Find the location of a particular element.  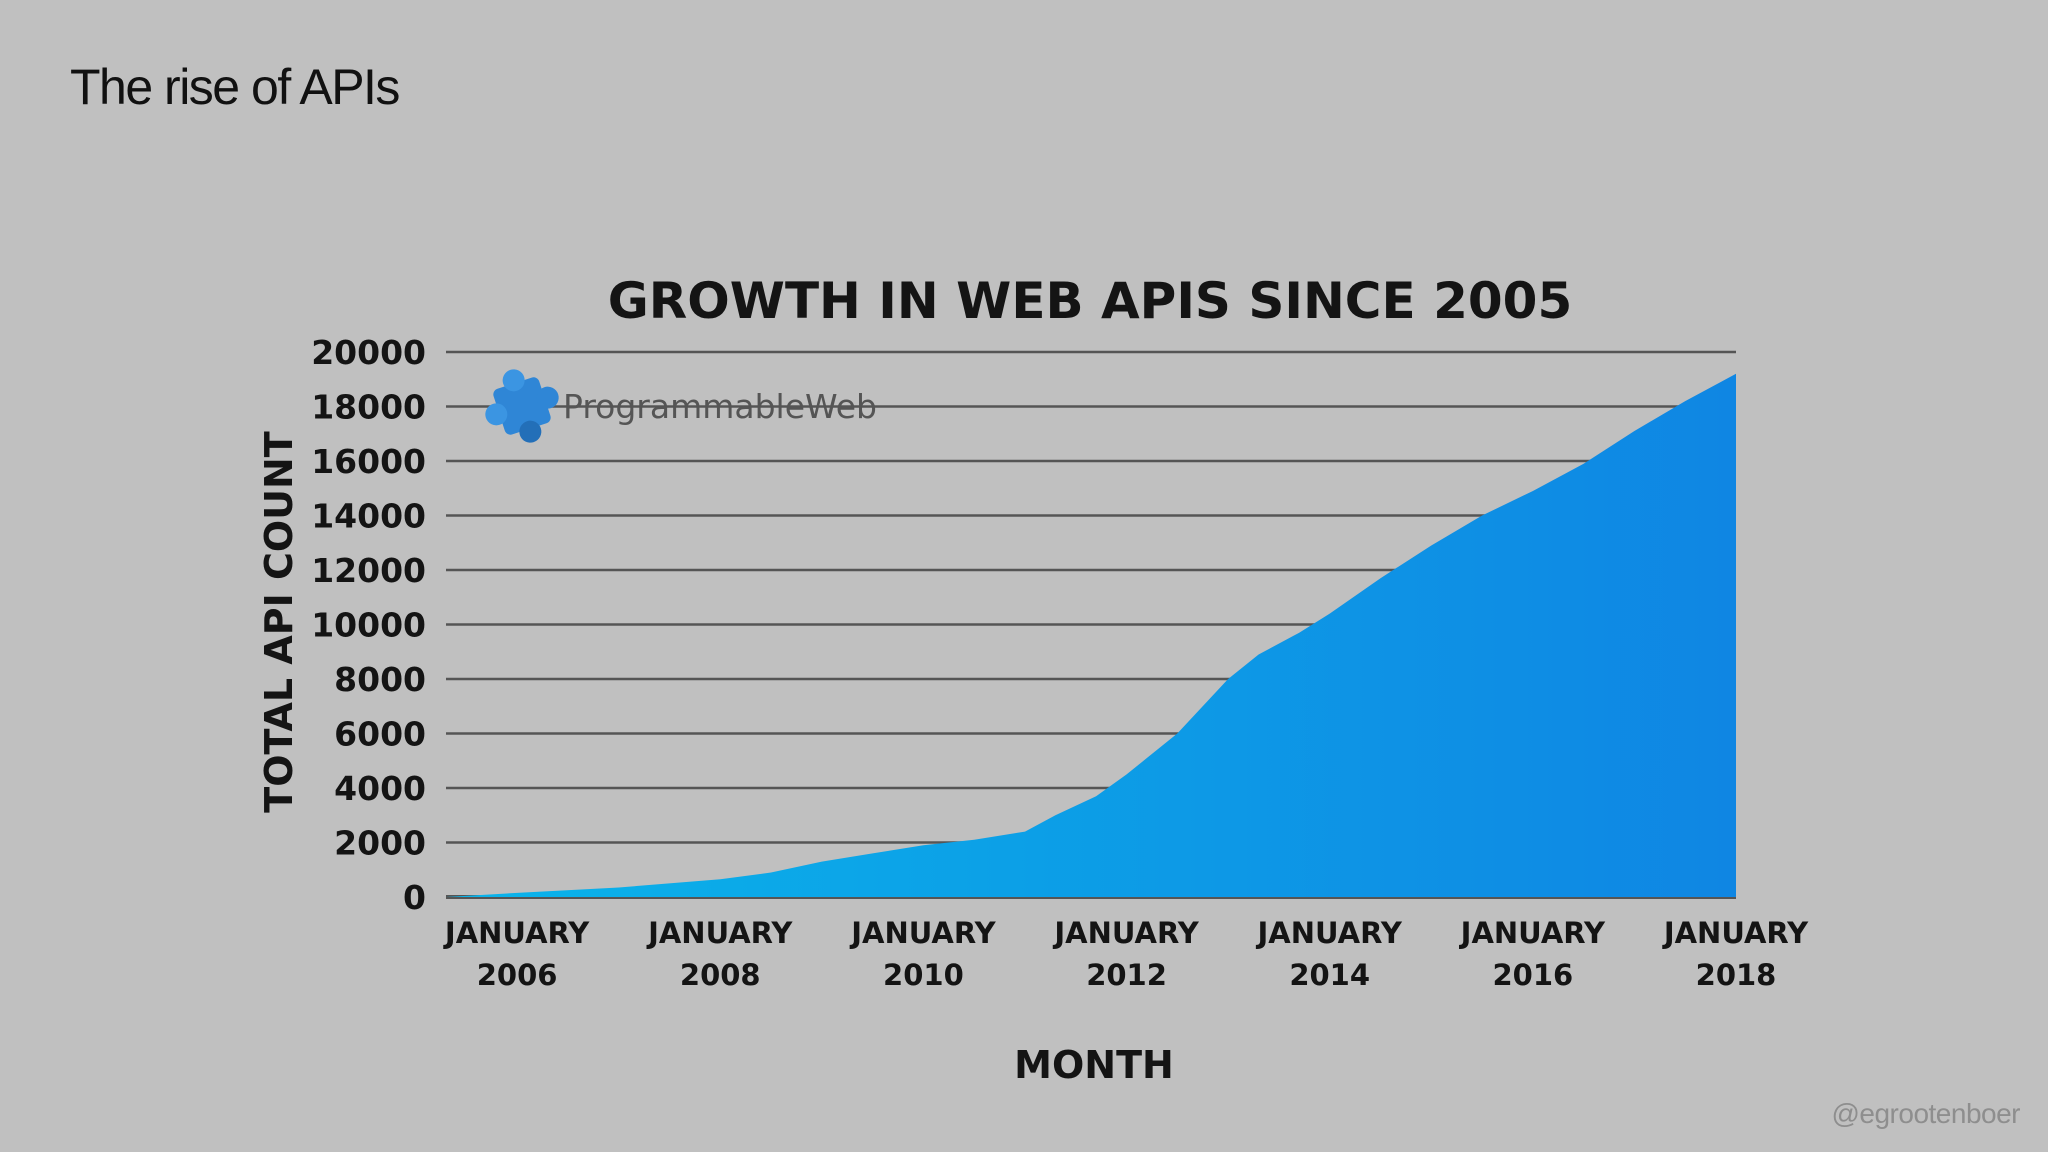

chart-title: GROWTH IN WEB APIS SINCE 2005 is located at coordinates (1090, 301).